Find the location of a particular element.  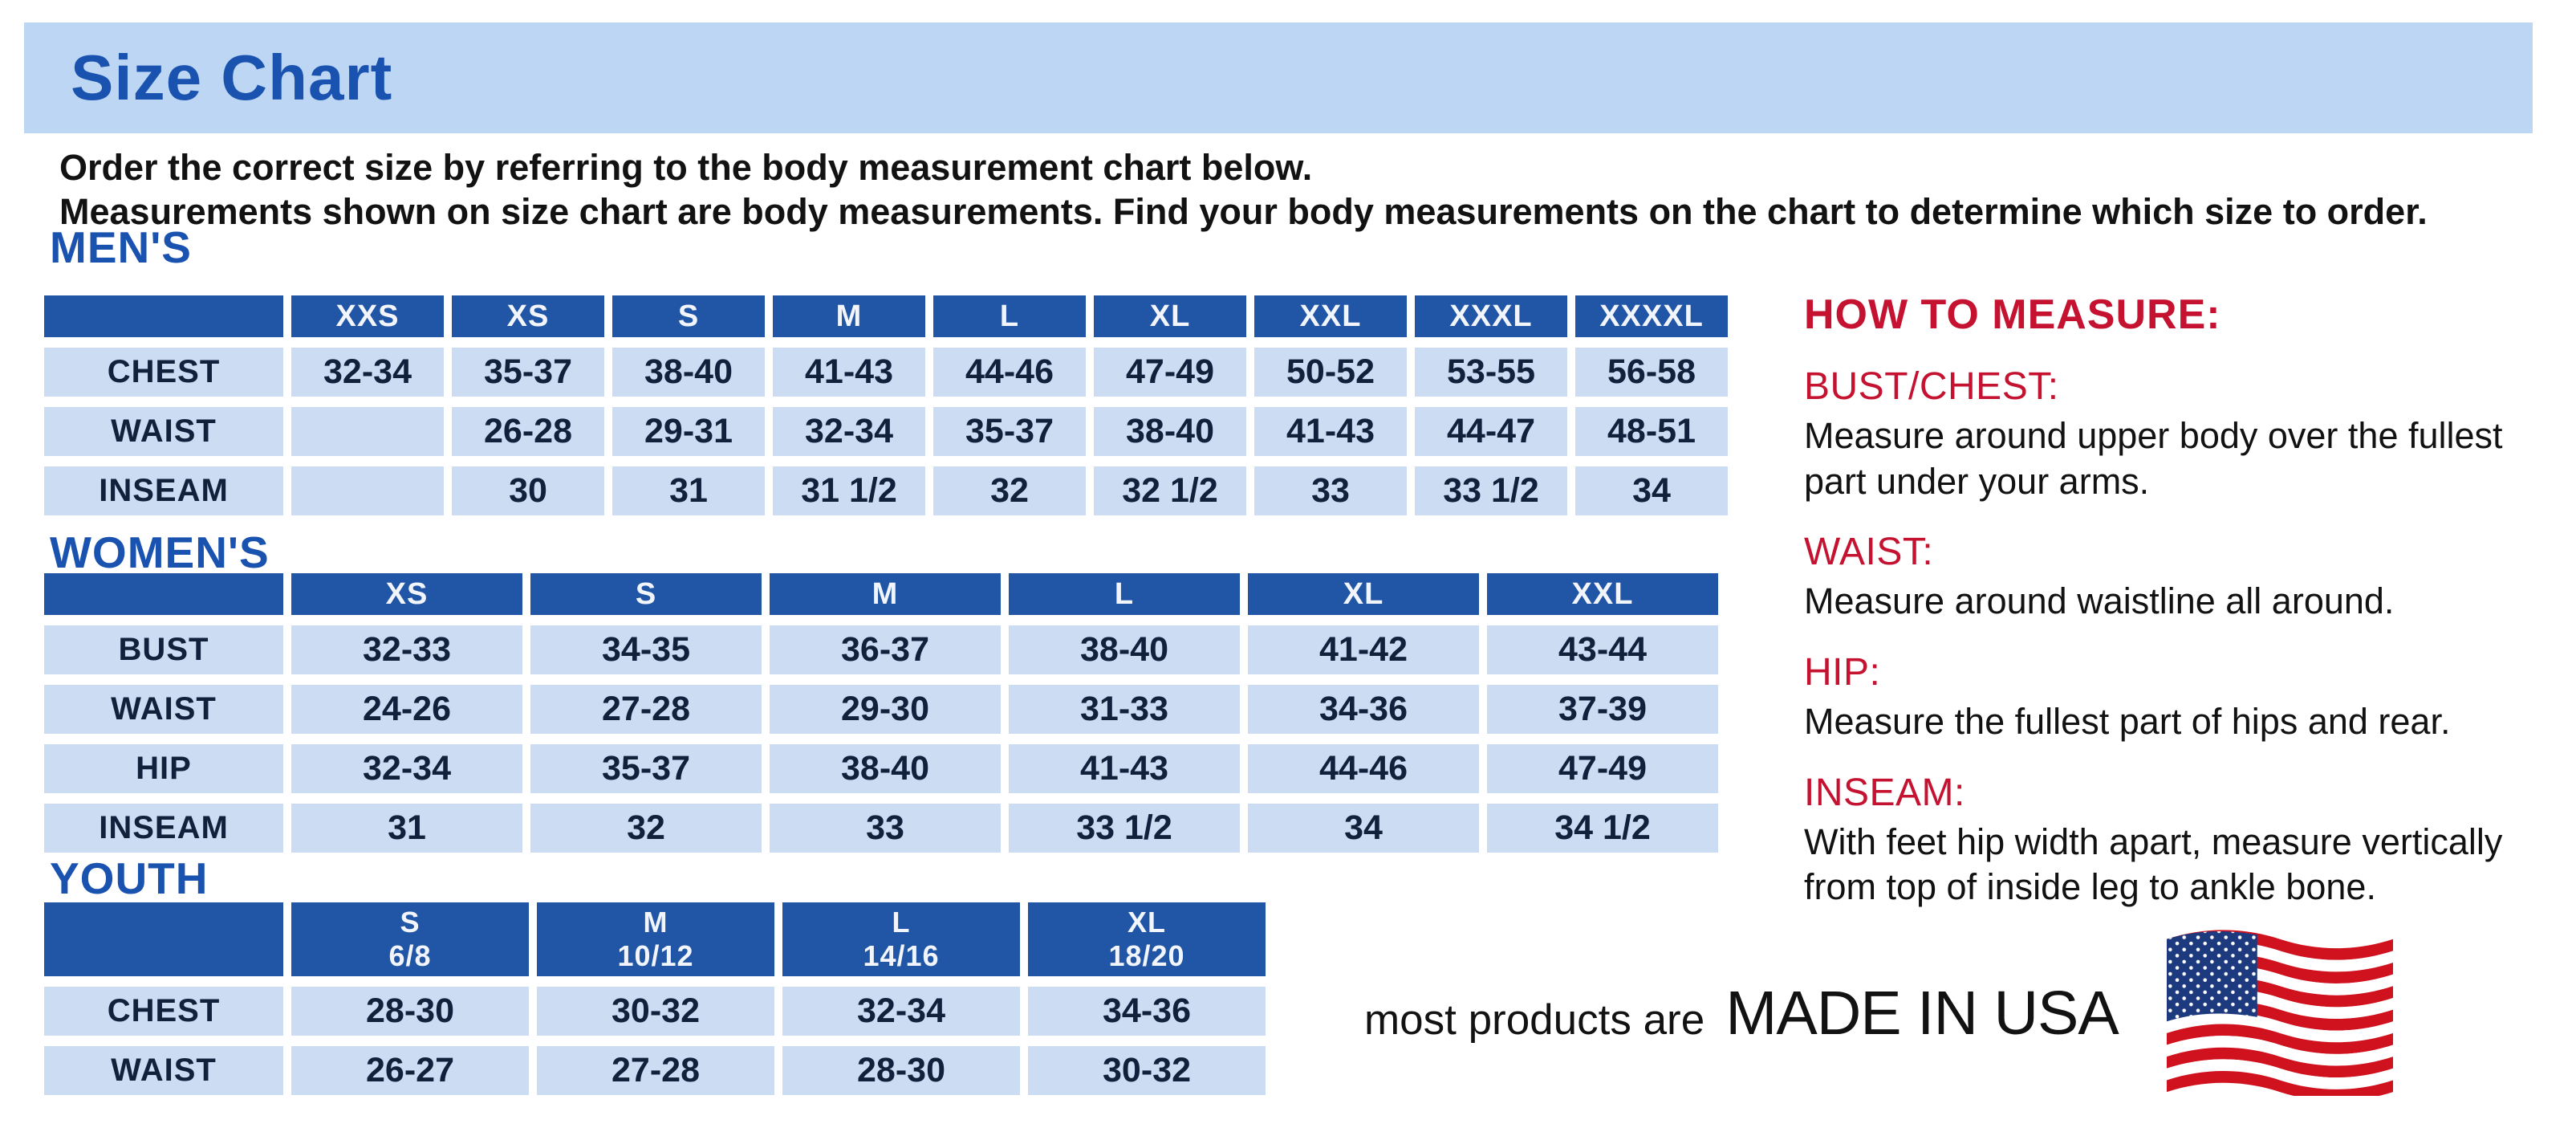

column-header-cell: XXXXL is located at coordinates (1651, 316).